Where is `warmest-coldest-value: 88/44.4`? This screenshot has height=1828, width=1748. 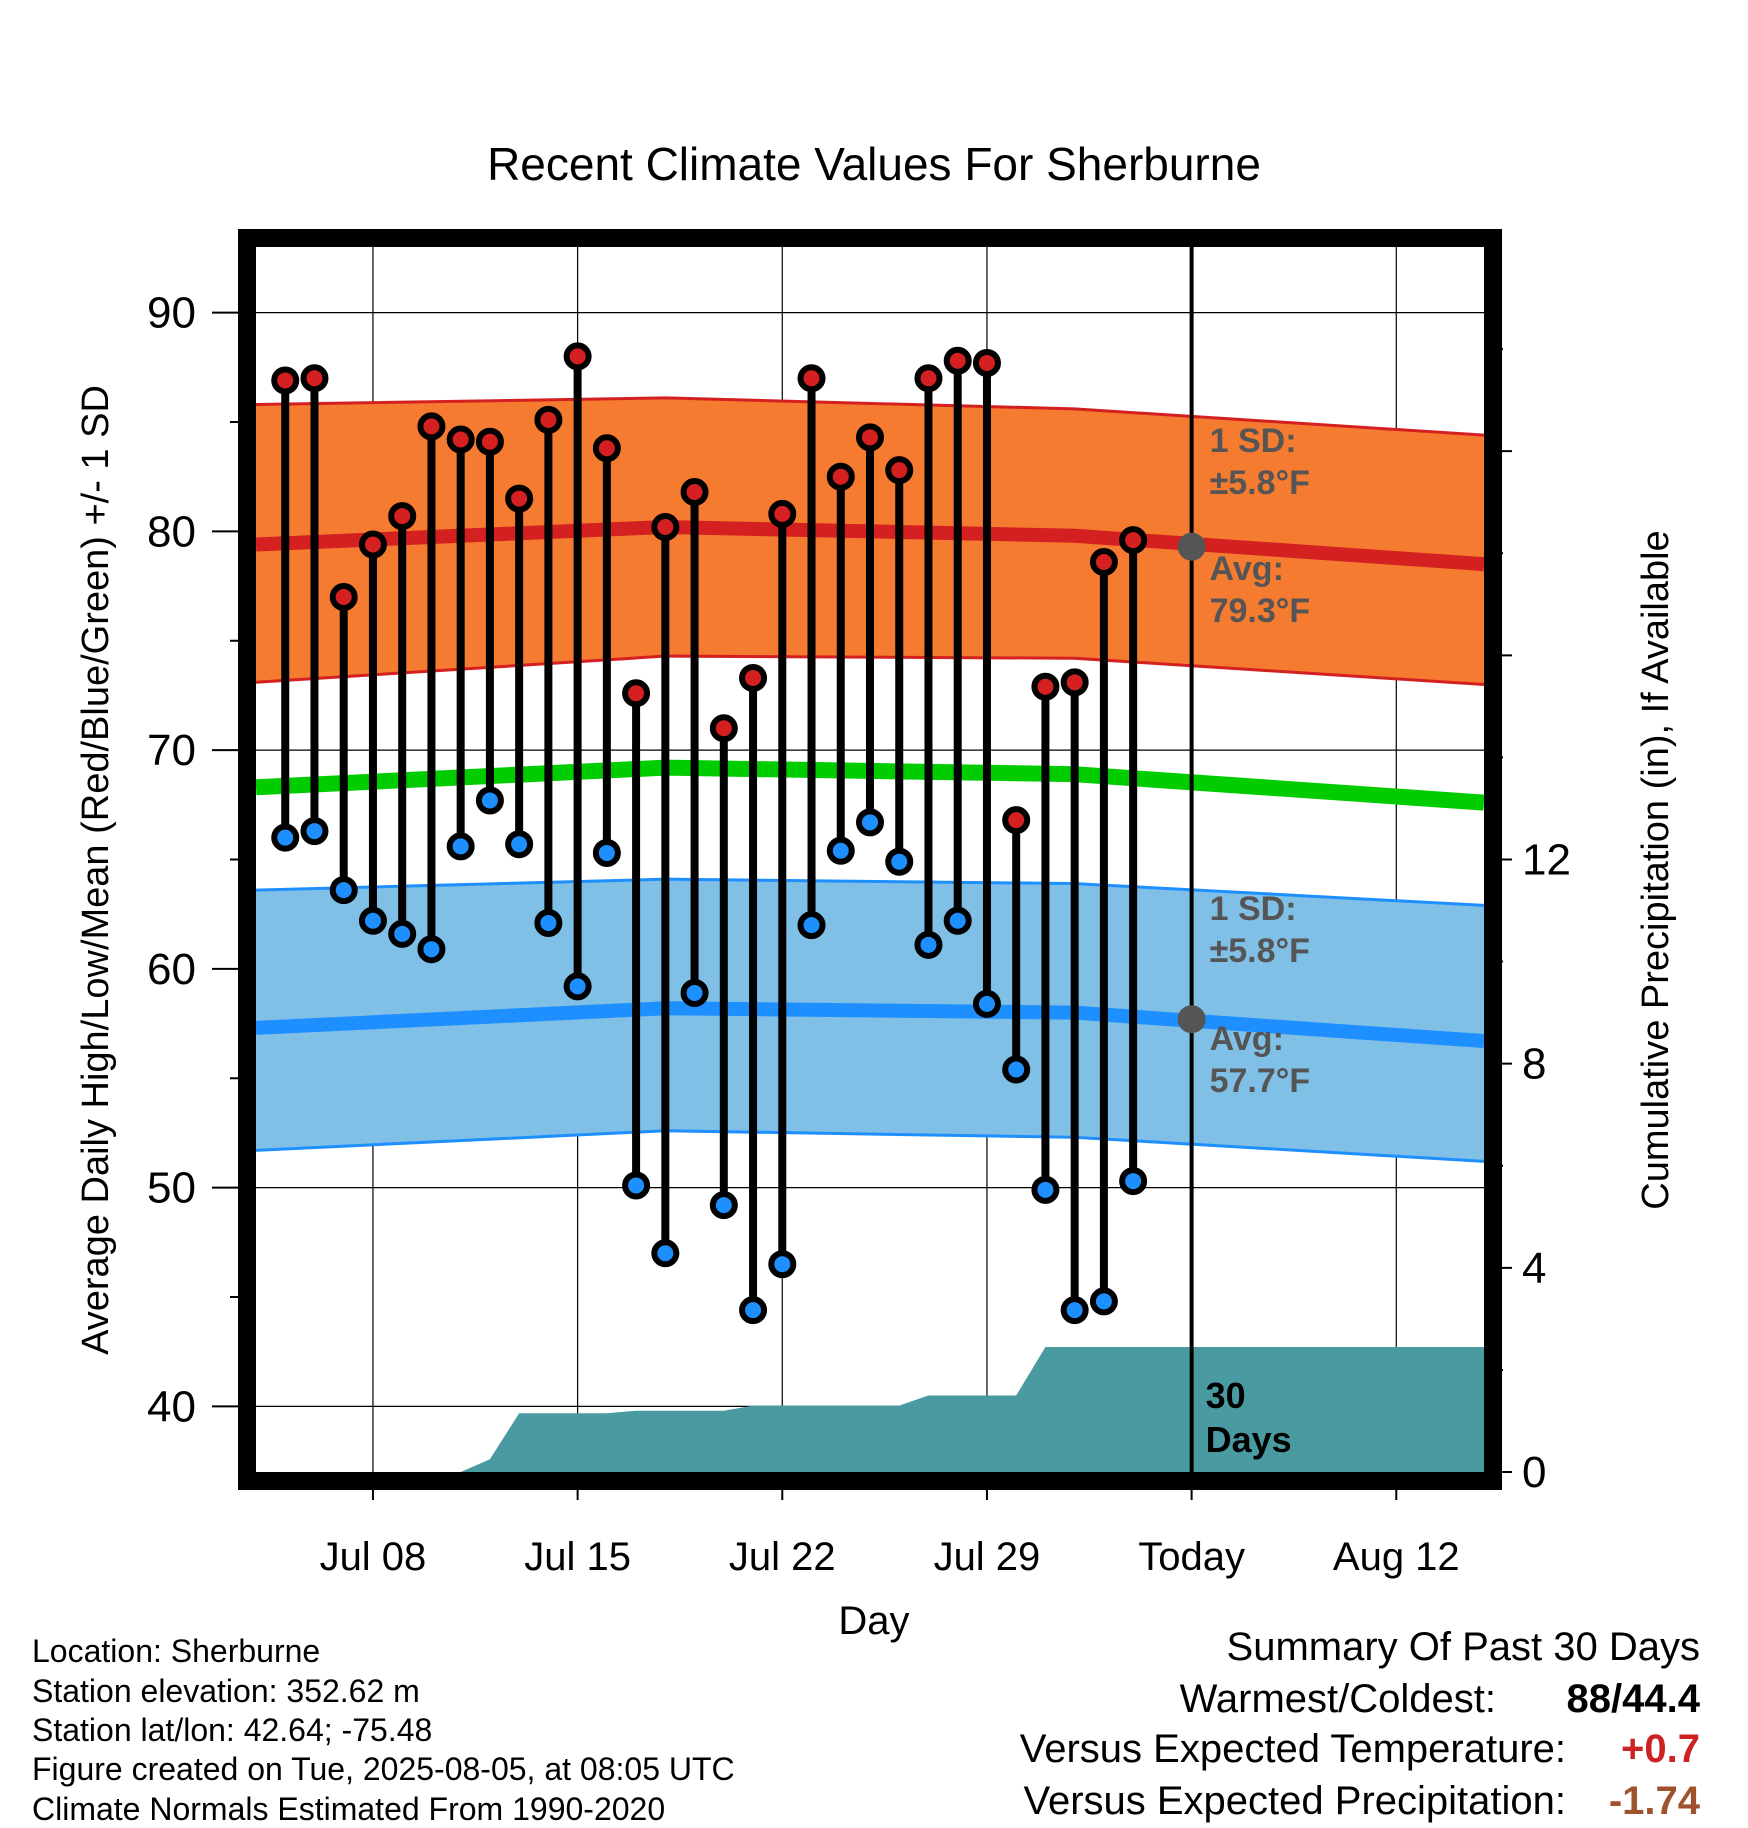 warmest-coldest-value: 88/44.4 is located at coordinates (1634, 1699).